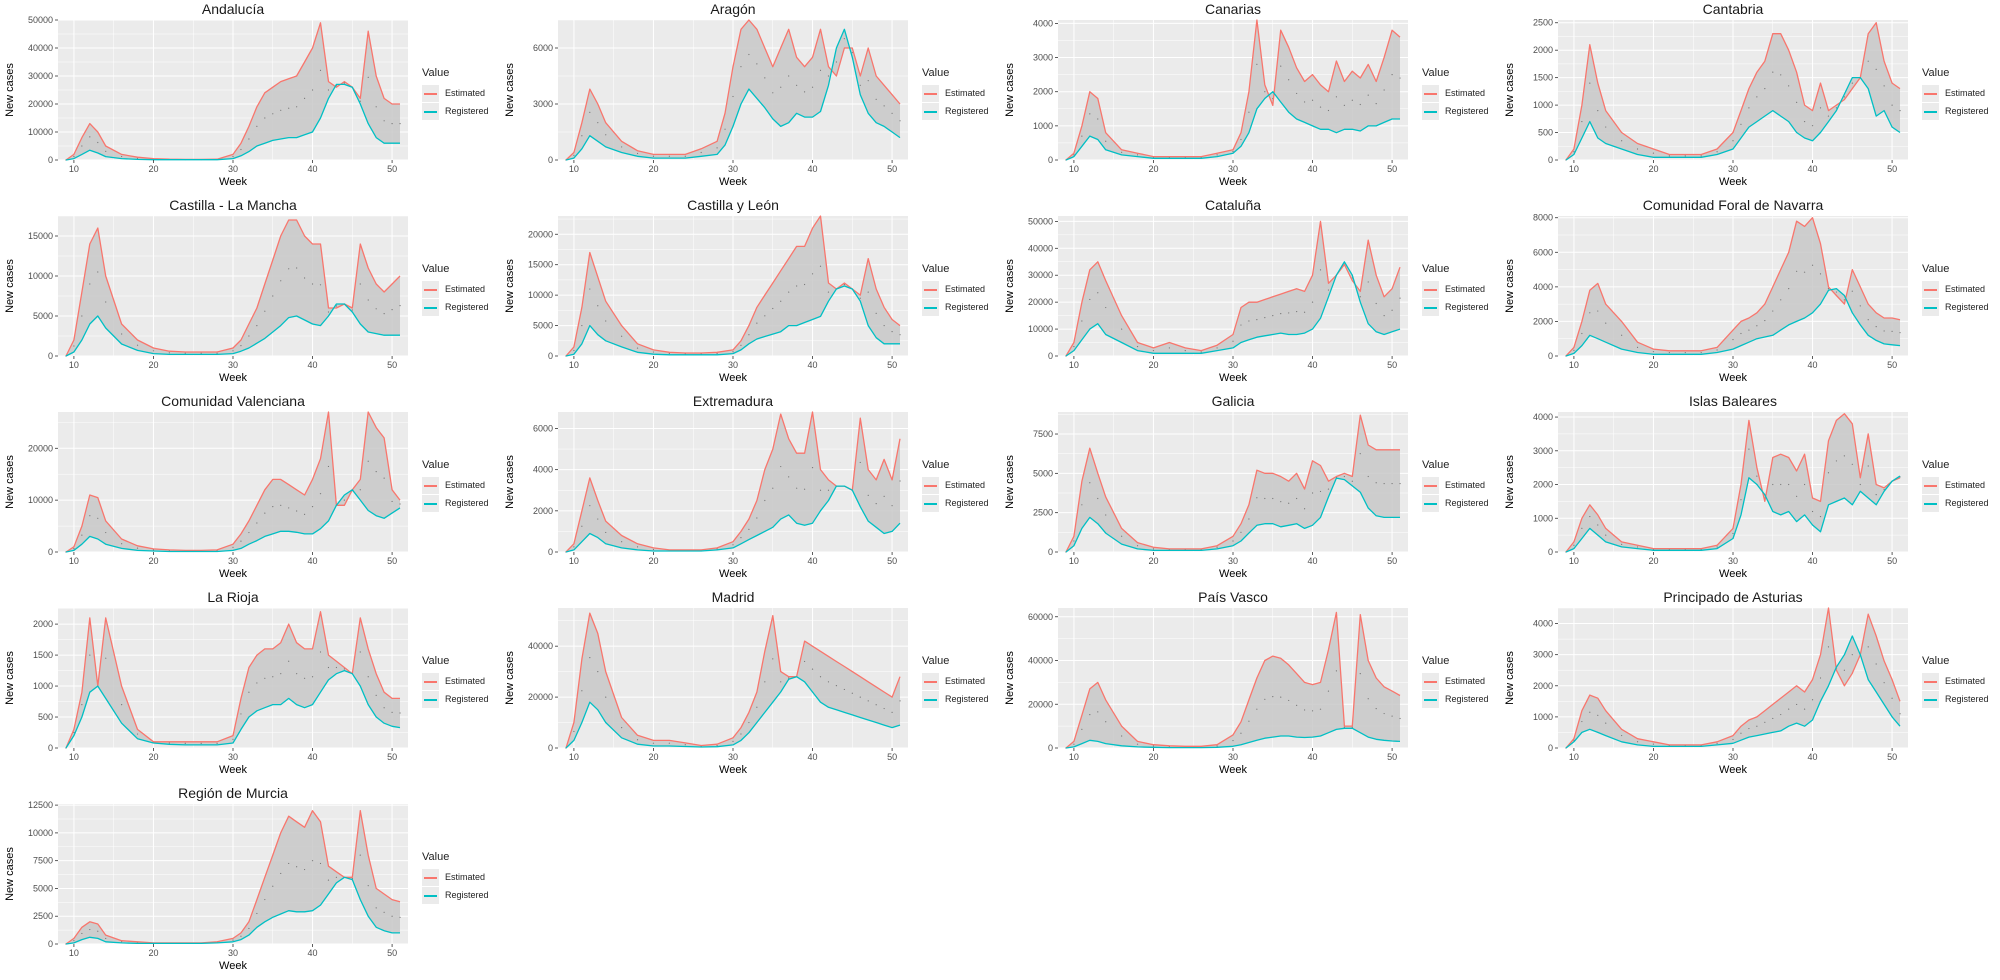 The height and width of the screenshot is (980, 2000). What do you see at coordinates (40, 236) in the screenshot?
I see `y-tick-label: 15000` at bounding box center [40, 236].